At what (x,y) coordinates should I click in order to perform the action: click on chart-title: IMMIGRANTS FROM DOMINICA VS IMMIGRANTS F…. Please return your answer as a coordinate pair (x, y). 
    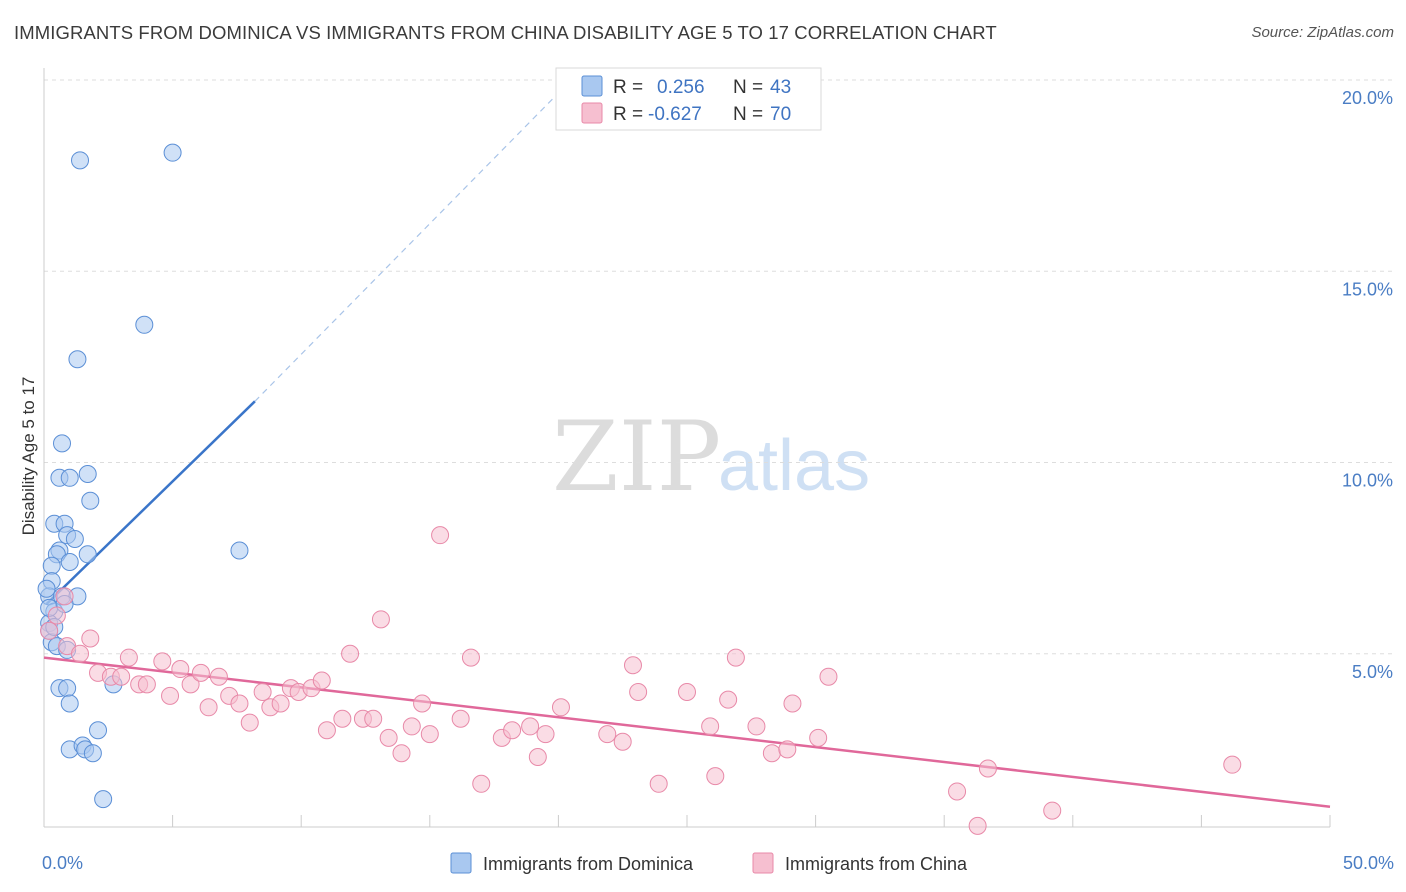
    Looking at the image, I should click on (505, 32).